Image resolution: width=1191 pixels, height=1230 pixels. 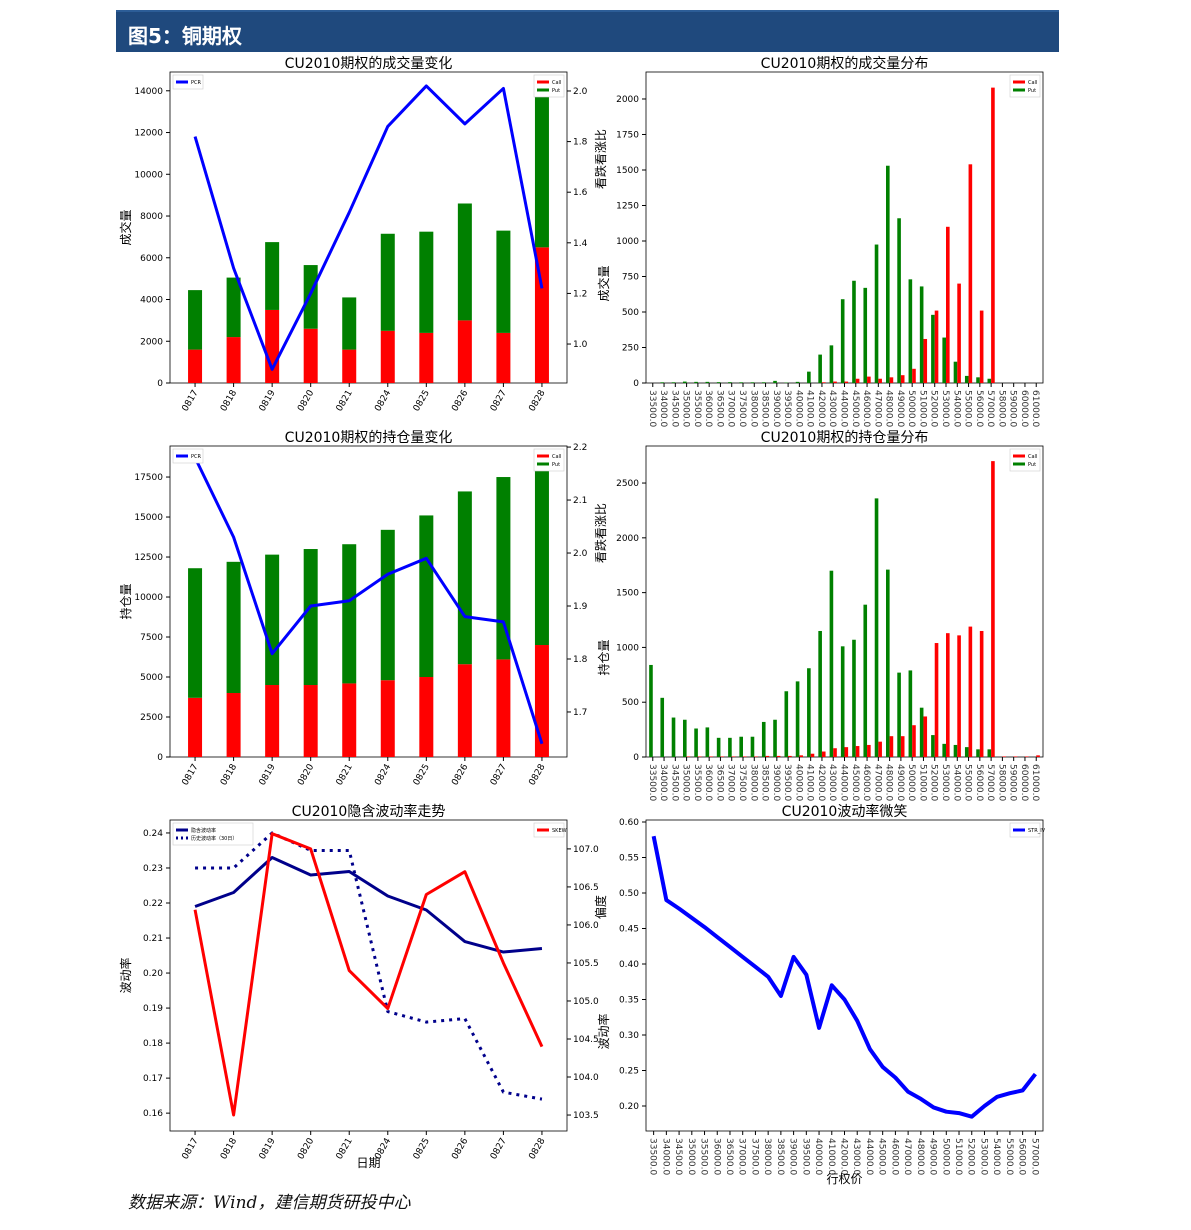 What do you see at coordinates (214, 838) in the screenshot?
I see `legend-label: 历史波动率（30日）` at bounding box center [214, 838].